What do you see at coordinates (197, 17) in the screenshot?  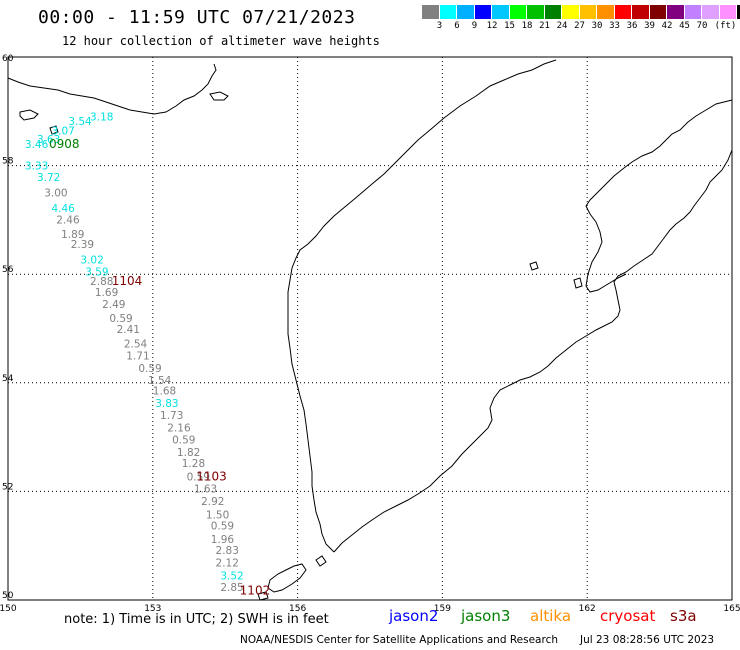 I see `map-title: 00:00 - 11:59 UTC 07/21/2023` at bounding box center [197, 17].